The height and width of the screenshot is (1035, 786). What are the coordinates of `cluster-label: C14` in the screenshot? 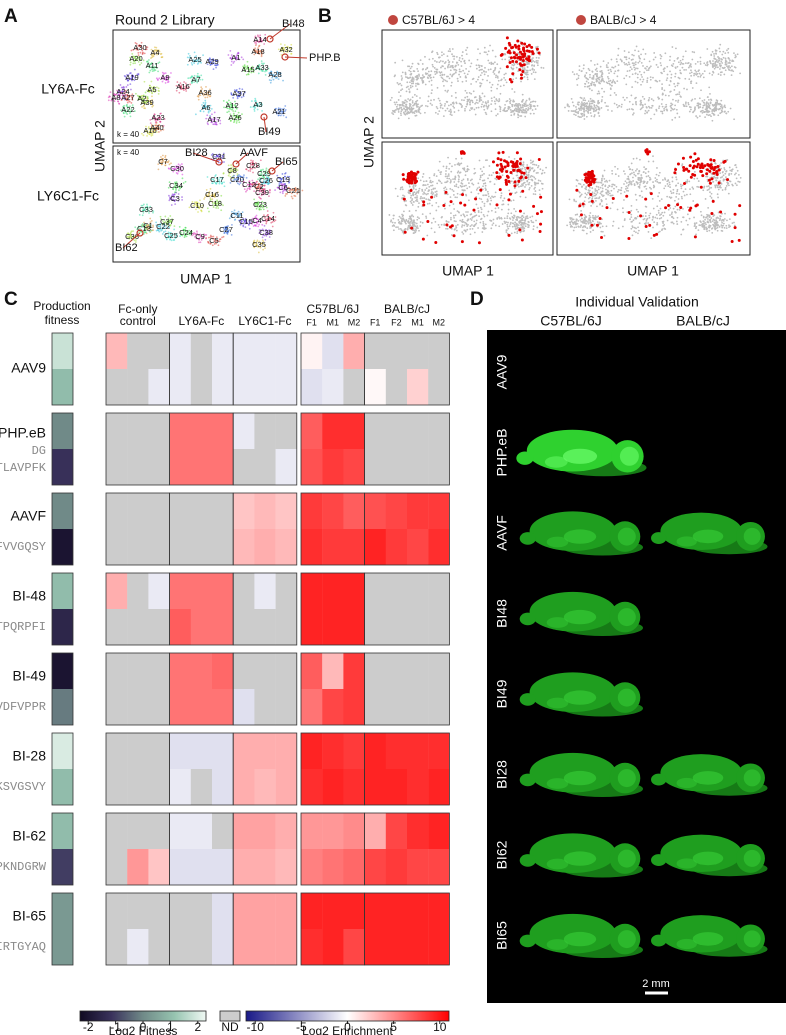 It's located at (268, 218).